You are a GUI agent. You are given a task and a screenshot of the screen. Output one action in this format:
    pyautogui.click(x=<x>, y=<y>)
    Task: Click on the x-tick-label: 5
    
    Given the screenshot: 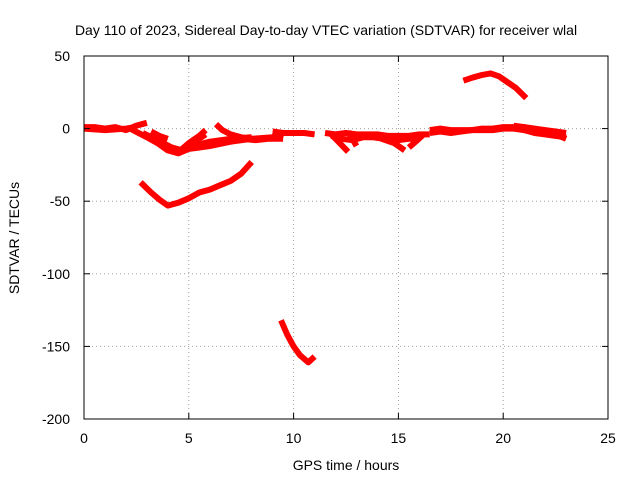 What is the action you would take?
    pyautogui.click(x=189, y=438)
    